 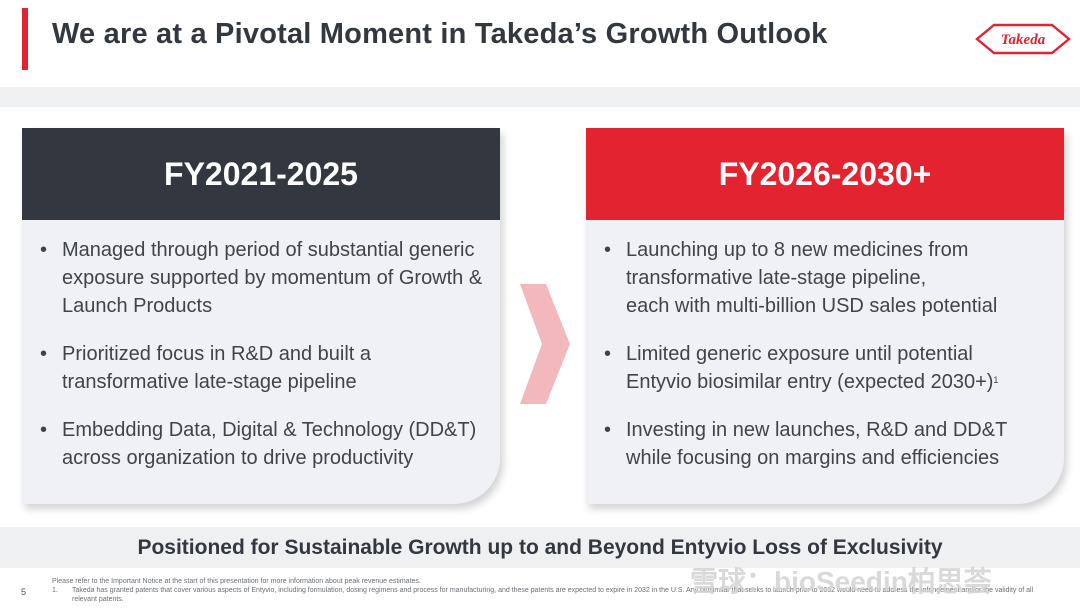 What do you see at coordinates (996, 380) in the screenshot?
I see `footnote-marker: 1` at bounding box center [996, 380].